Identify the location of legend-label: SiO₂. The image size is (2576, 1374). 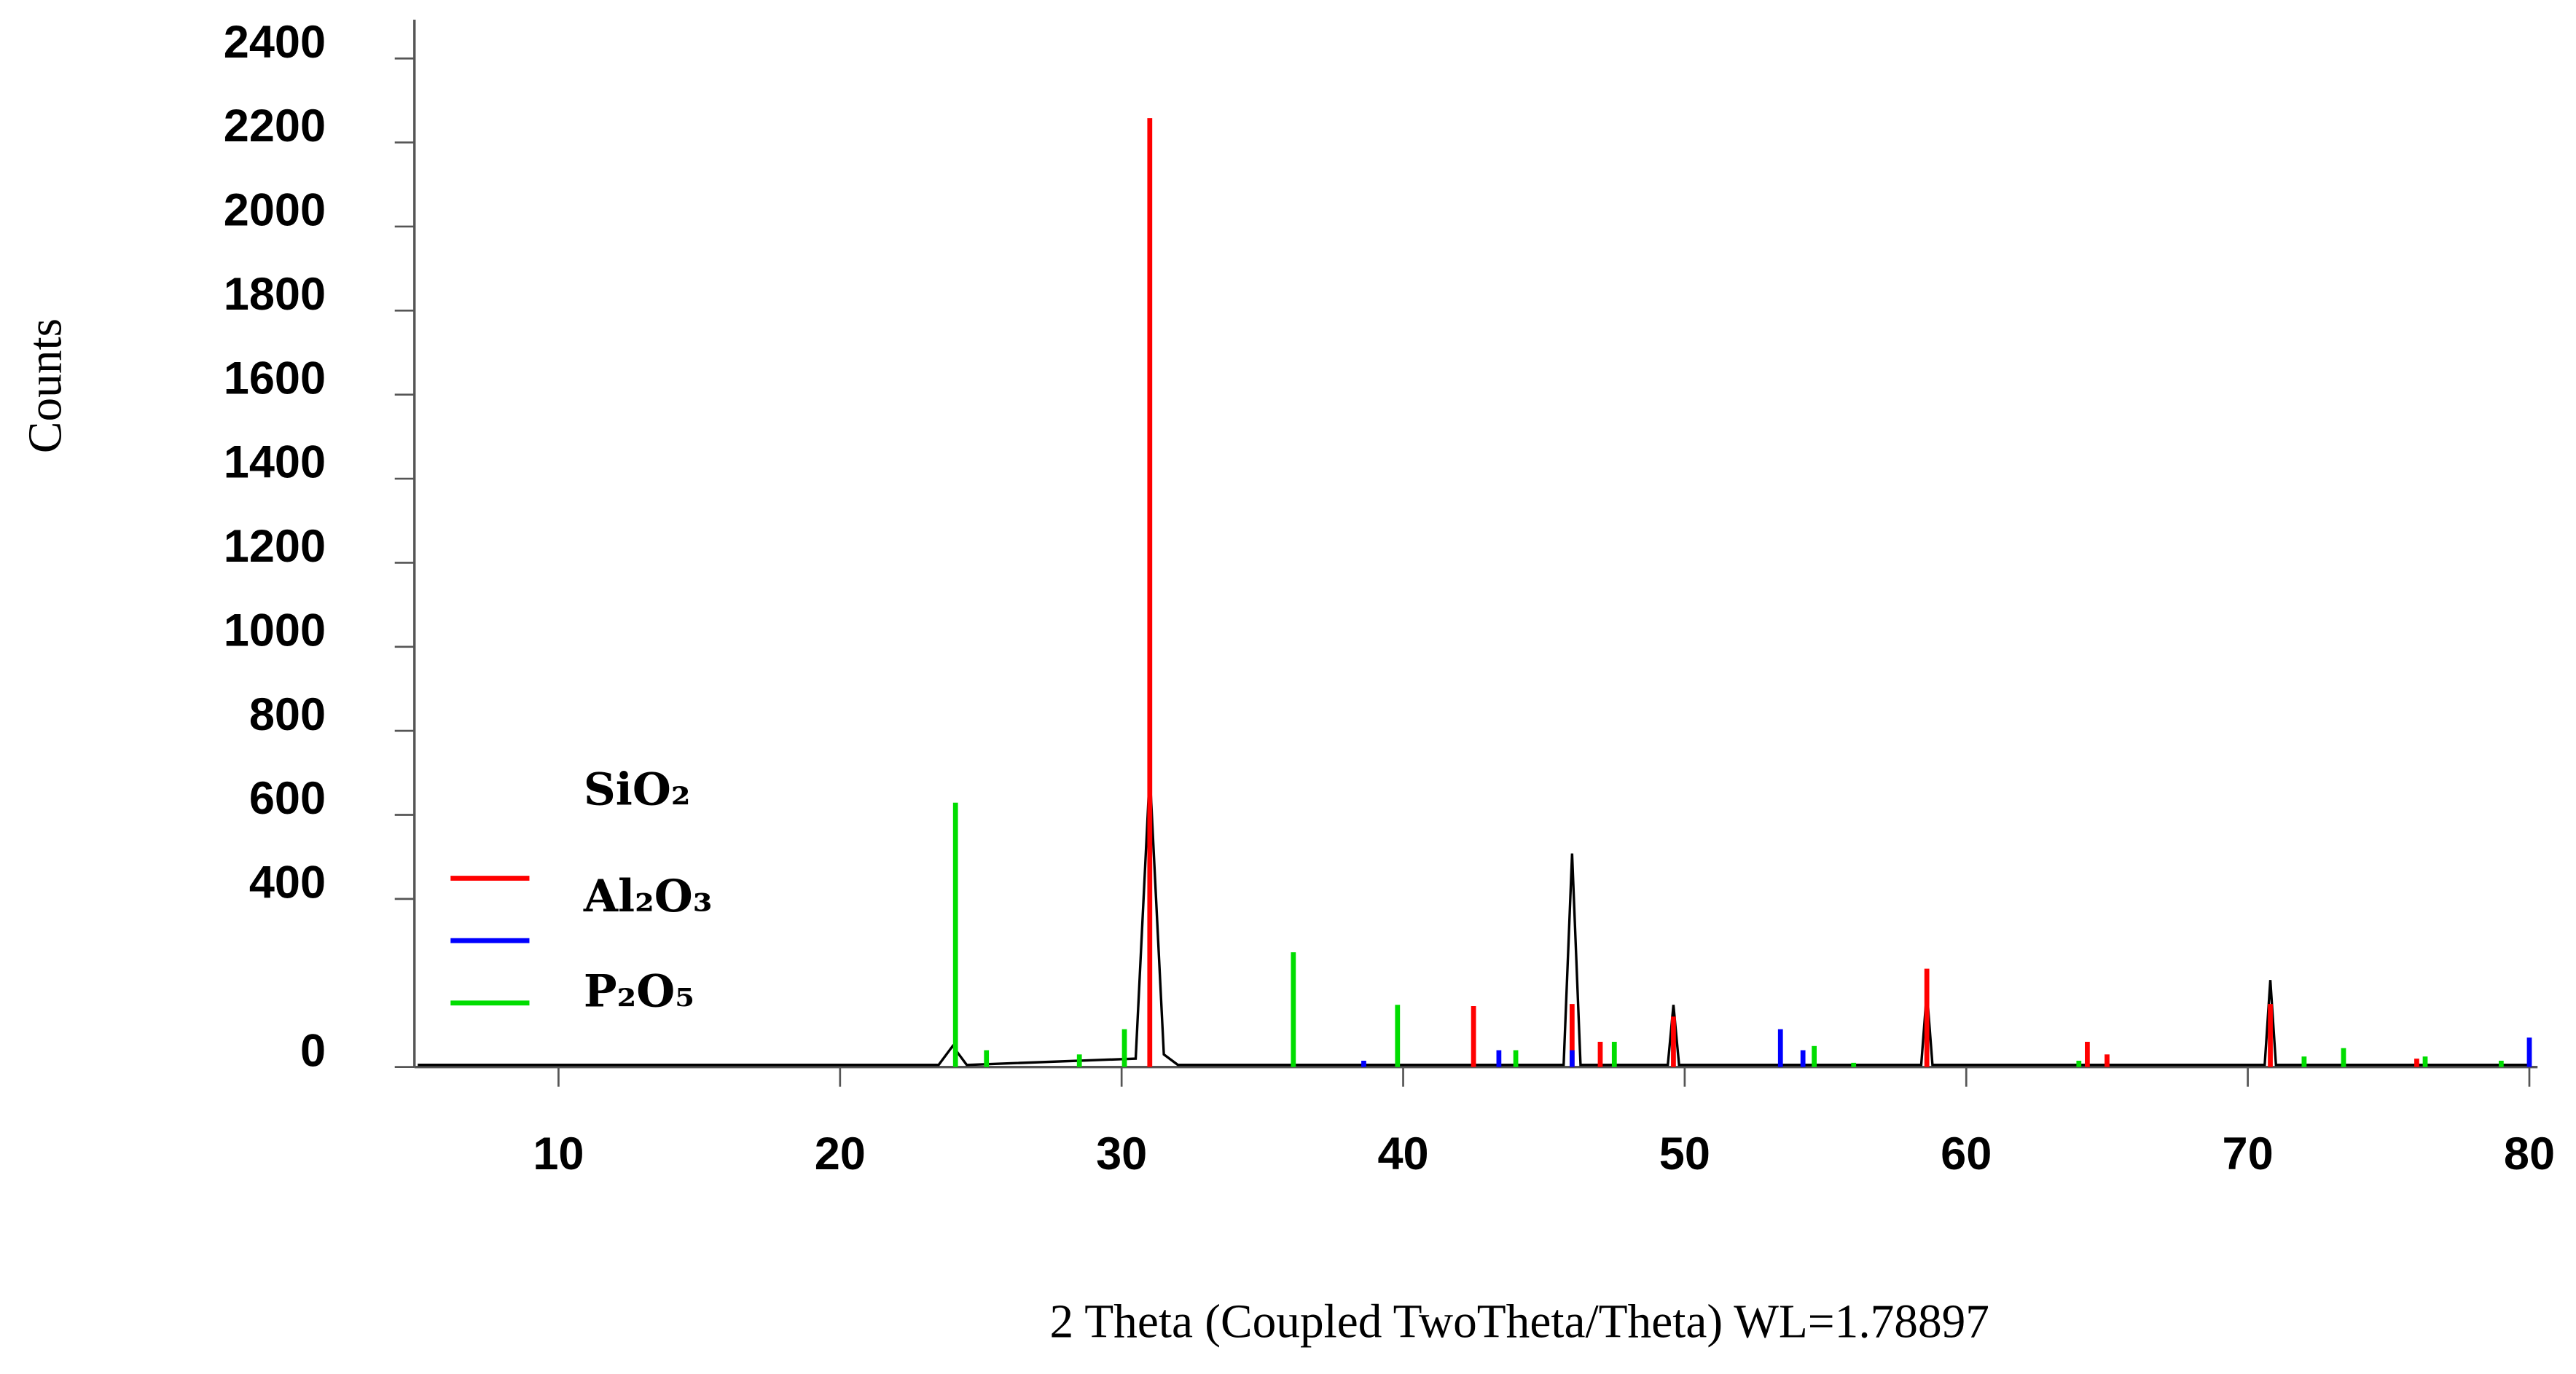
(637, 789).